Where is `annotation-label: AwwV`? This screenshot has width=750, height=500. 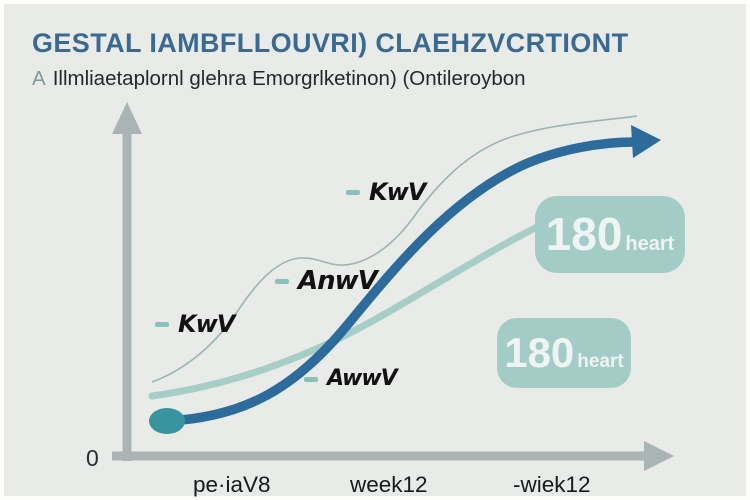
annotation-label: AwwV is located at coordinates (362, 378).